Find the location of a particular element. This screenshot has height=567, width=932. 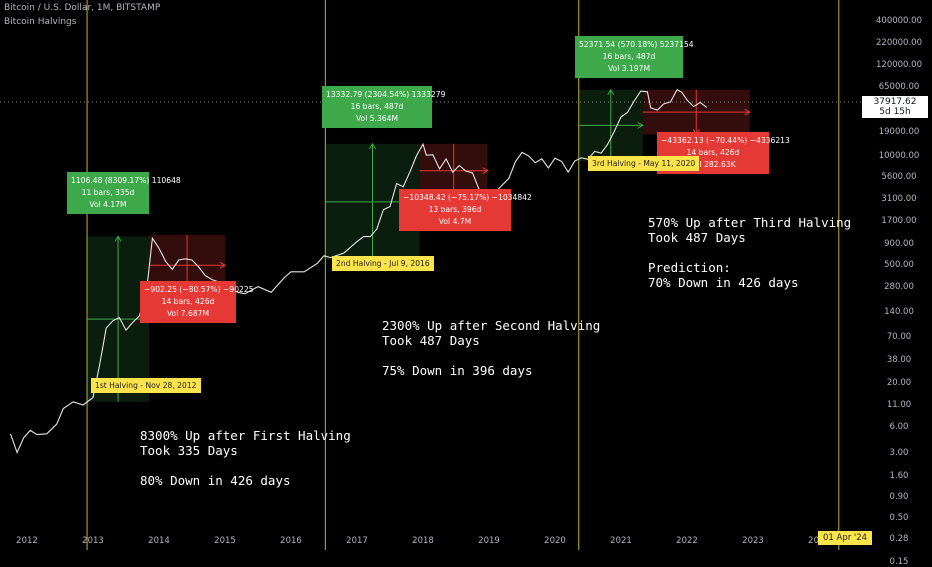

x-tick-label: 2018 is located at coordinates (423, 541).